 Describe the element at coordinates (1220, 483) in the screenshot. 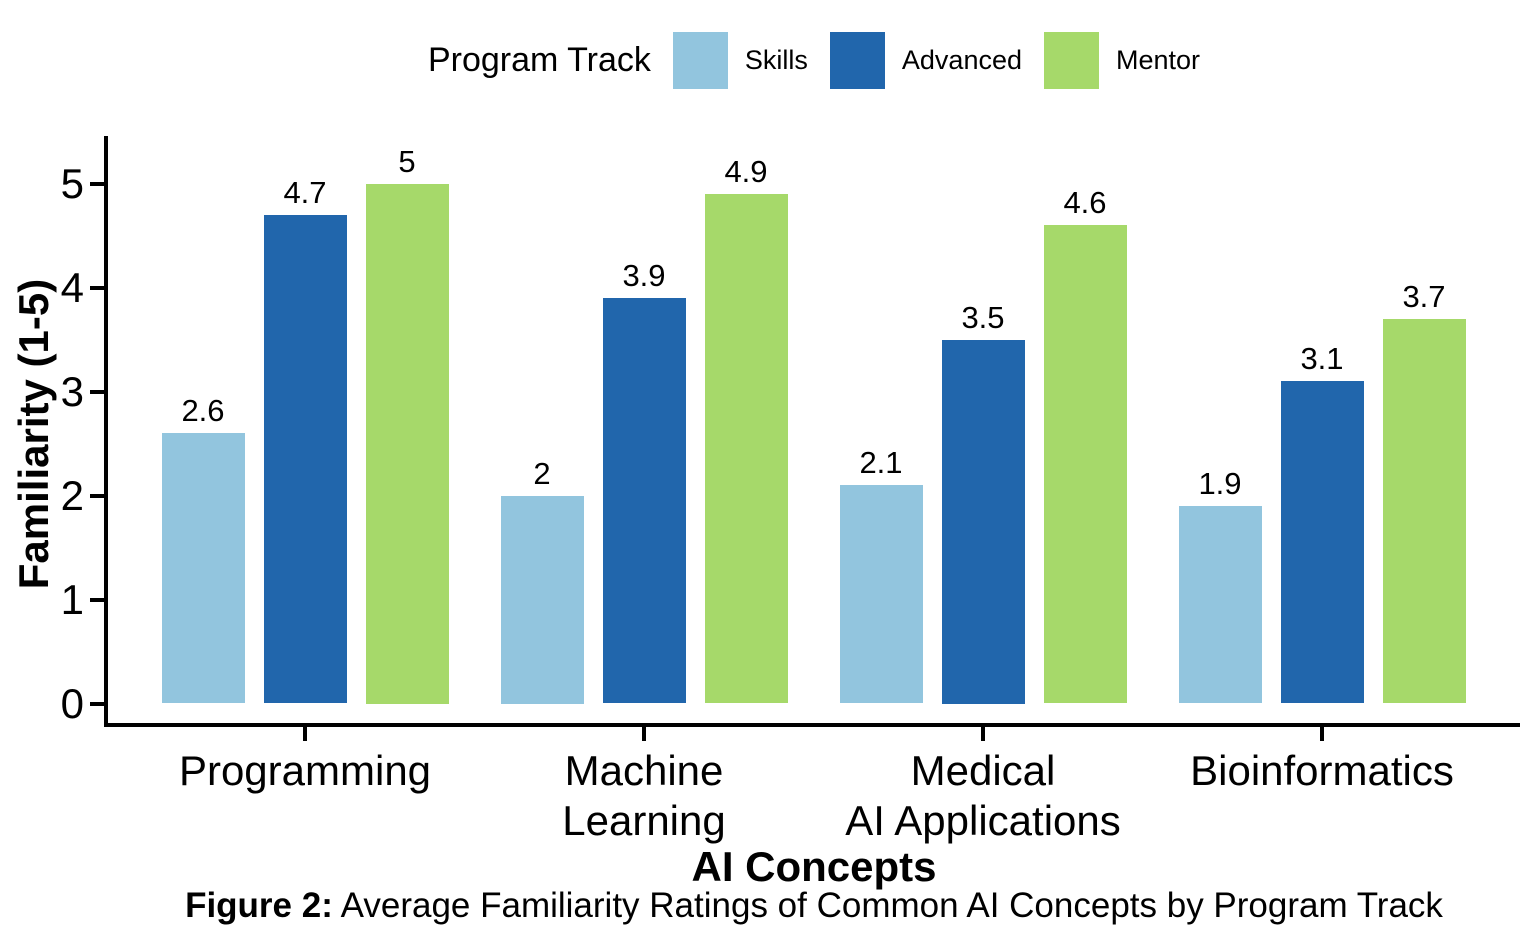

I see `bar-value-label: 1.9` at that location.